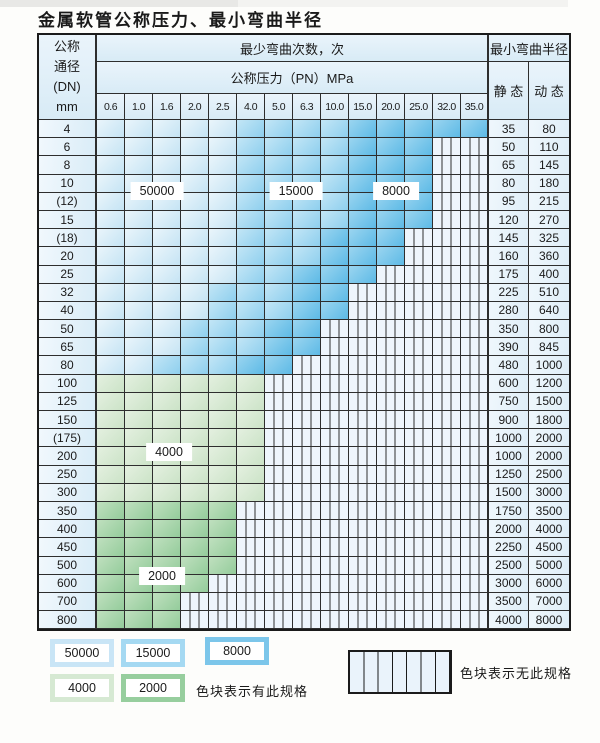  Describe the element at coordinates (251, 107) in the screenshot. I see `pressure-tick: 4.0` at that location.